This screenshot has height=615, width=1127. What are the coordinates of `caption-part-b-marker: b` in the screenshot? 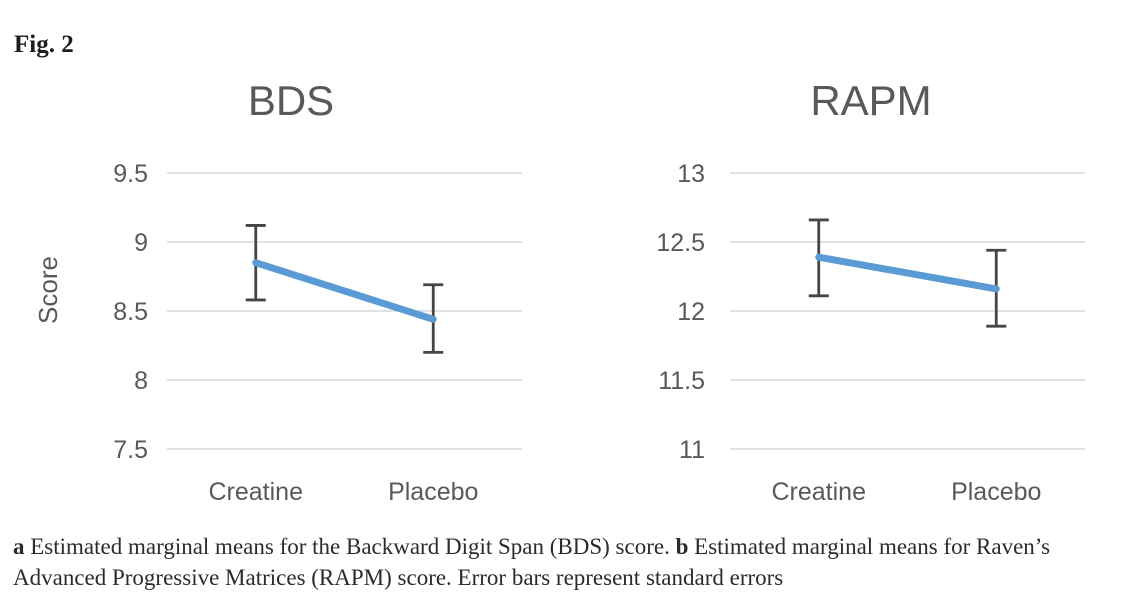 It's located at (682, 546).